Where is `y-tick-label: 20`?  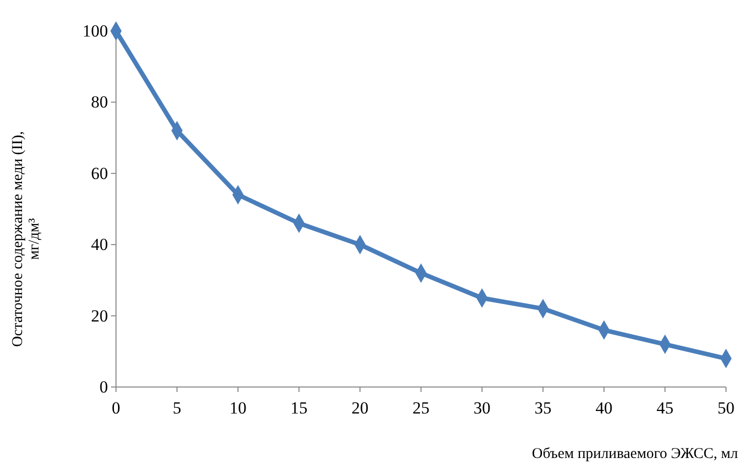
y-tick-label: 20 is located at coordinates (99, 316).